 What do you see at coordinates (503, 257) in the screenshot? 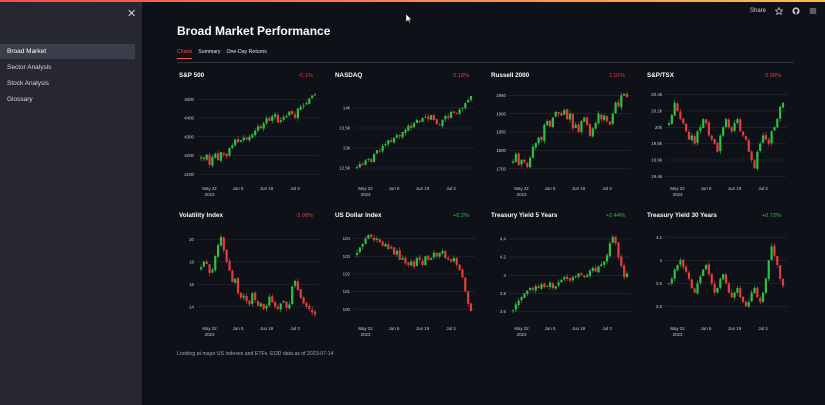
I see `y-tick-label: 4.2` at bounding box center [503, 257].